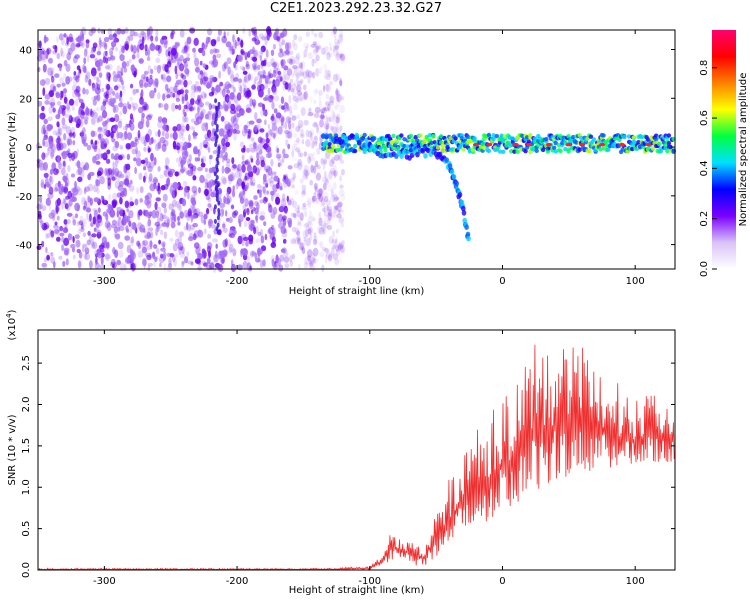 This screenshot has height=600, width=750. Describe the element at coordinates (217, 137) in the screenshot. I see `streak-cell` at that location.